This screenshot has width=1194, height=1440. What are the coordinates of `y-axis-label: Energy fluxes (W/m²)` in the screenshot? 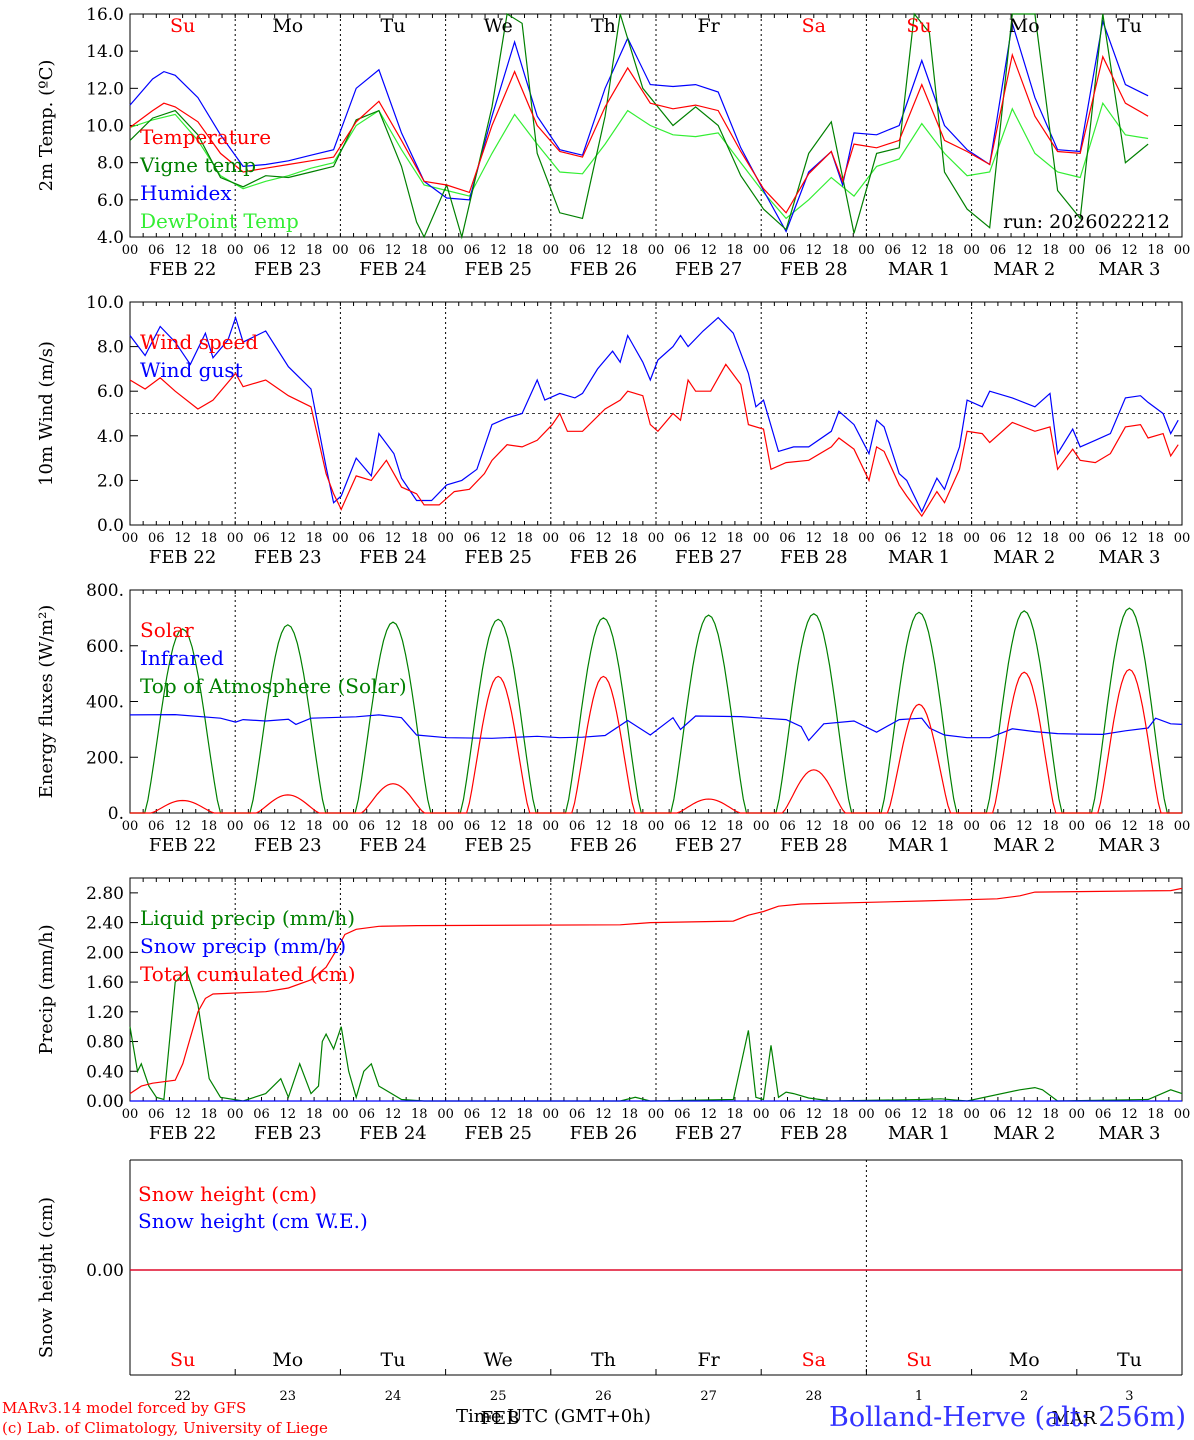 It's located at (46, 702).